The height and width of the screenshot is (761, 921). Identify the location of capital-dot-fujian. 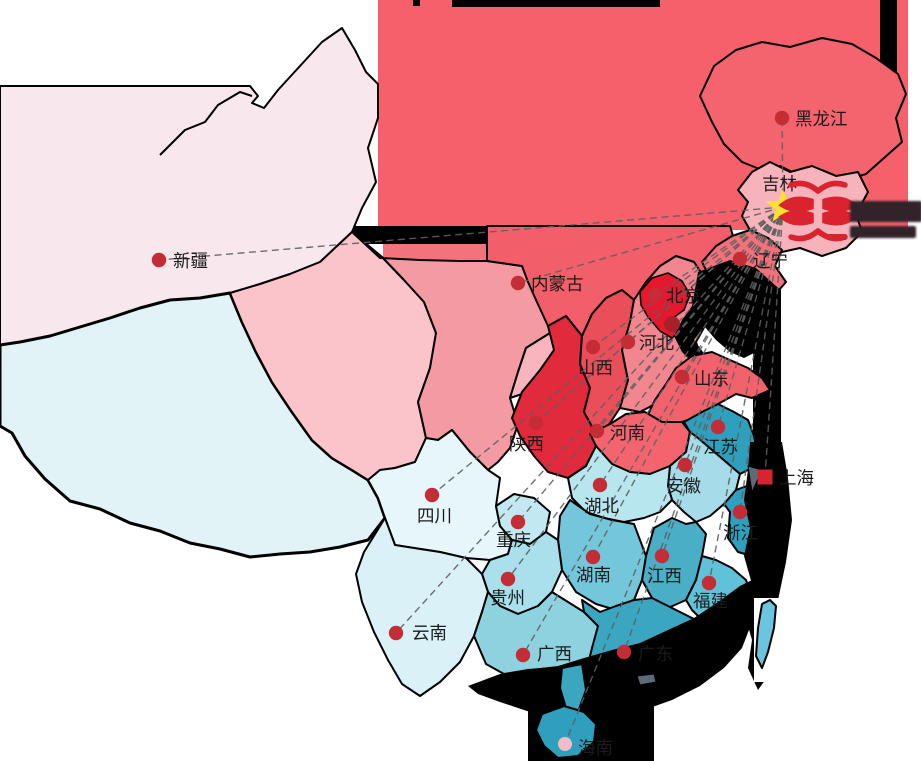
(709, 583).